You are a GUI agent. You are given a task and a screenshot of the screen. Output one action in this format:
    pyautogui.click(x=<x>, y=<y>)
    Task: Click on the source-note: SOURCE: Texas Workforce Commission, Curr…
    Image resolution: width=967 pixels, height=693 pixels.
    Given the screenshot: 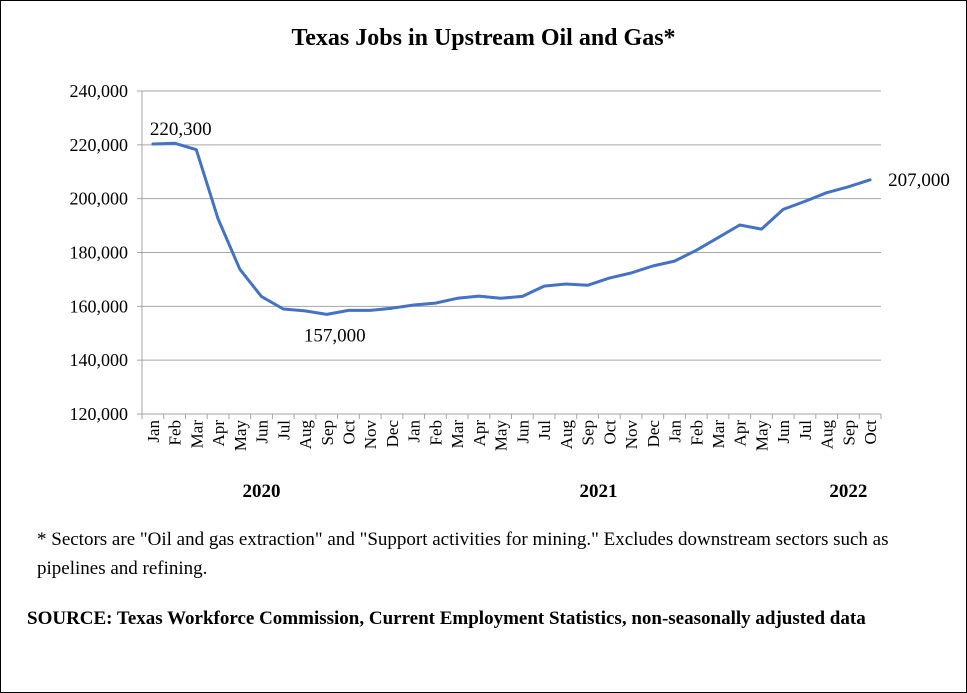 What is the action you would take?
    pyautogui.click(x=446, y=618)
    